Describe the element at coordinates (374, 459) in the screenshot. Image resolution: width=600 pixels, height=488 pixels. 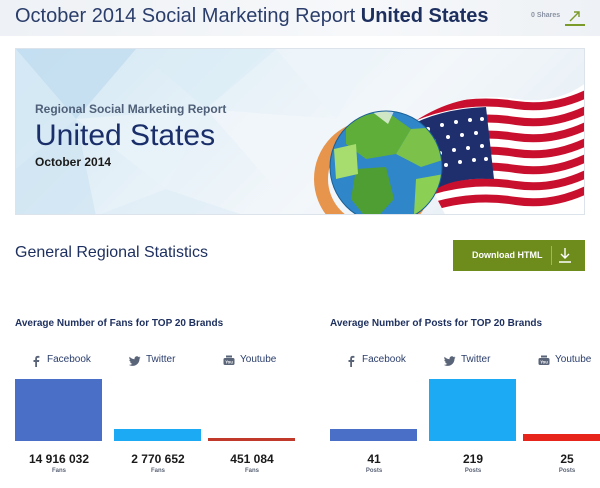
I see `posts-value-facebook: 41` at that location.